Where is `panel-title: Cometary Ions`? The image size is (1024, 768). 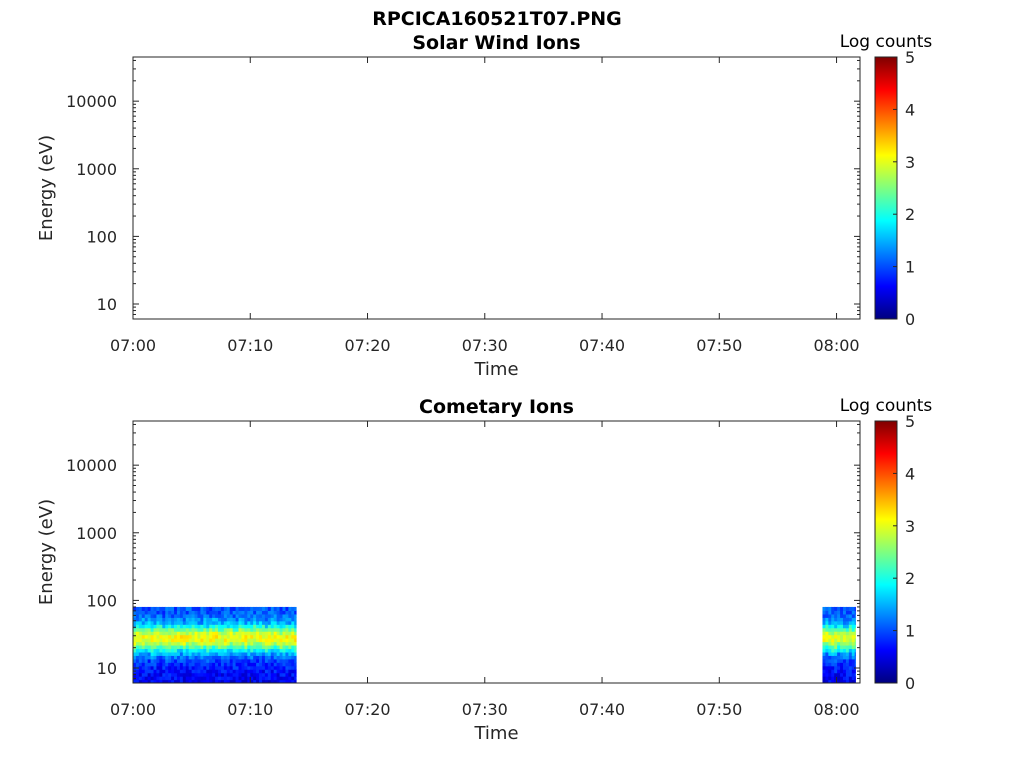
panel-title: Cometary Ions is located at coordinates (496, 407).